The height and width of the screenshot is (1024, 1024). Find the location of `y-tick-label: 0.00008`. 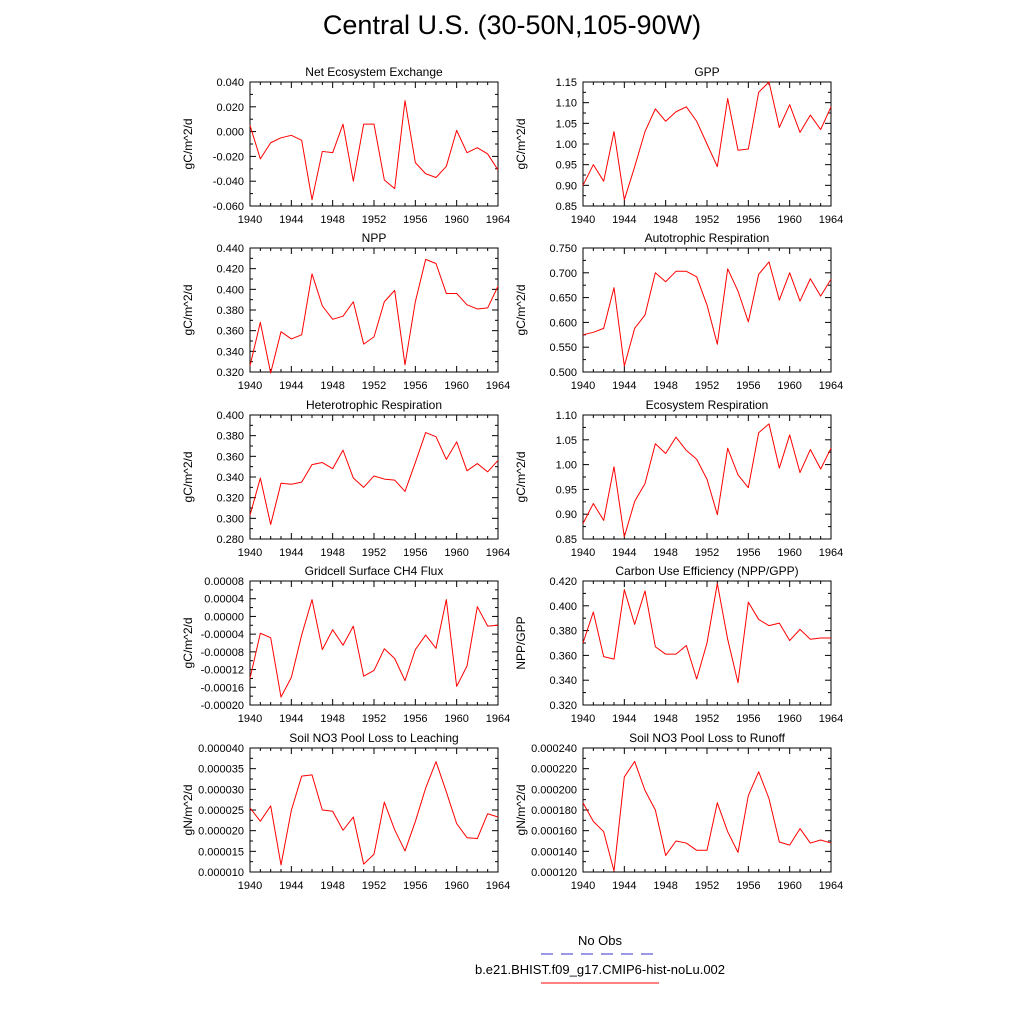

y-tick-label: 0.00008 is located at coordinates (224, 582).